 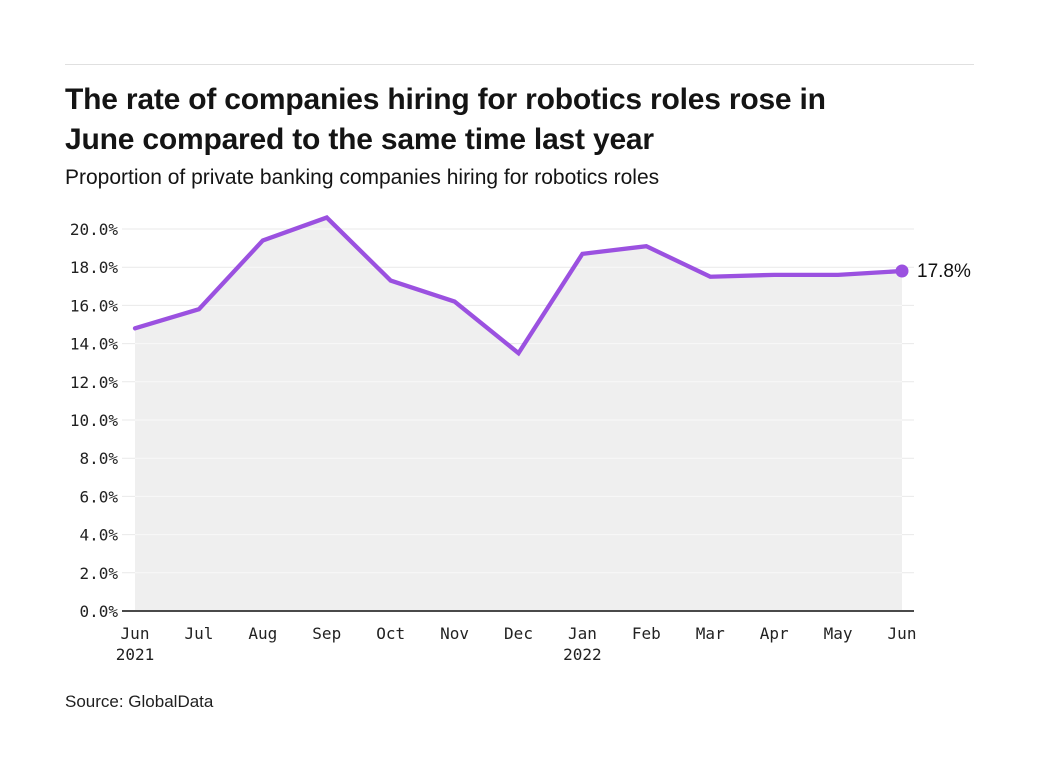 What do you see at coordinates (135, 654) in the screenshot?
I see `x-tick-year-label: 2021` at bounding box center [135, 654].